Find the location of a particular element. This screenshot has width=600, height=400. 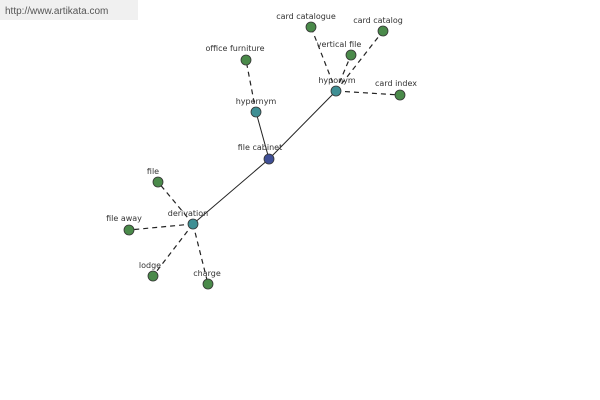

node-label: vertical file is located at coordinates (339, 44).